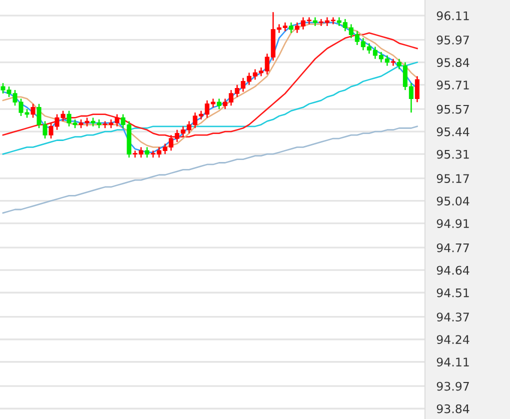  Describe the element at coordinates (453, 270) in the screenshot. I see `y-tick-label: 94.64` at that location.